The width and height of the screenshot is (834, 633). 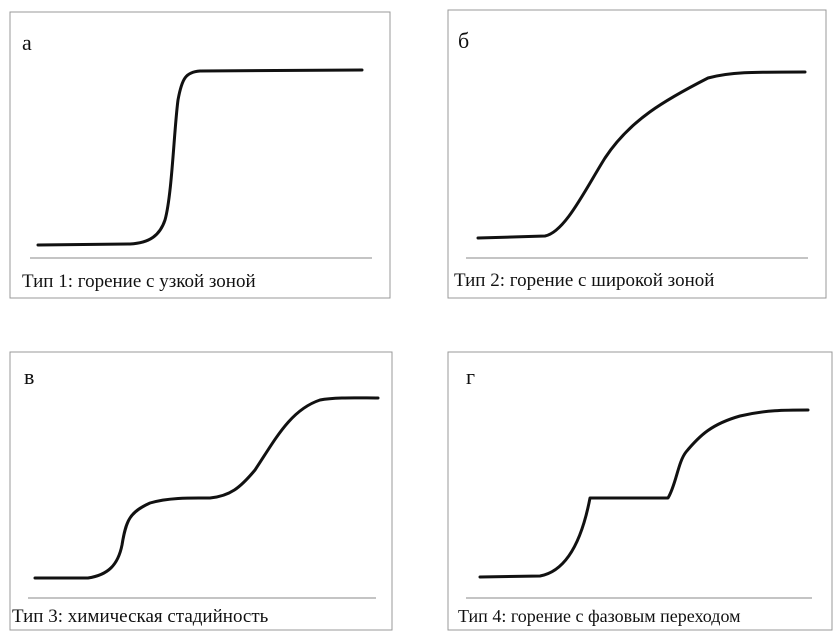 I want to click on panel-letter: в, so click(x=29, y=376).